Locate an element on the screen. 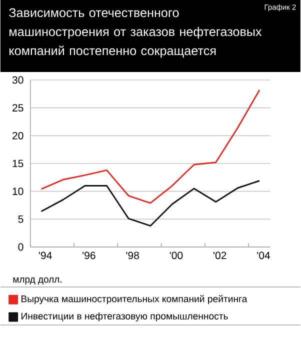 The width and height of the screenshot is (301, 346). y-tick-label: 20 is located at coordinates (18, 136).